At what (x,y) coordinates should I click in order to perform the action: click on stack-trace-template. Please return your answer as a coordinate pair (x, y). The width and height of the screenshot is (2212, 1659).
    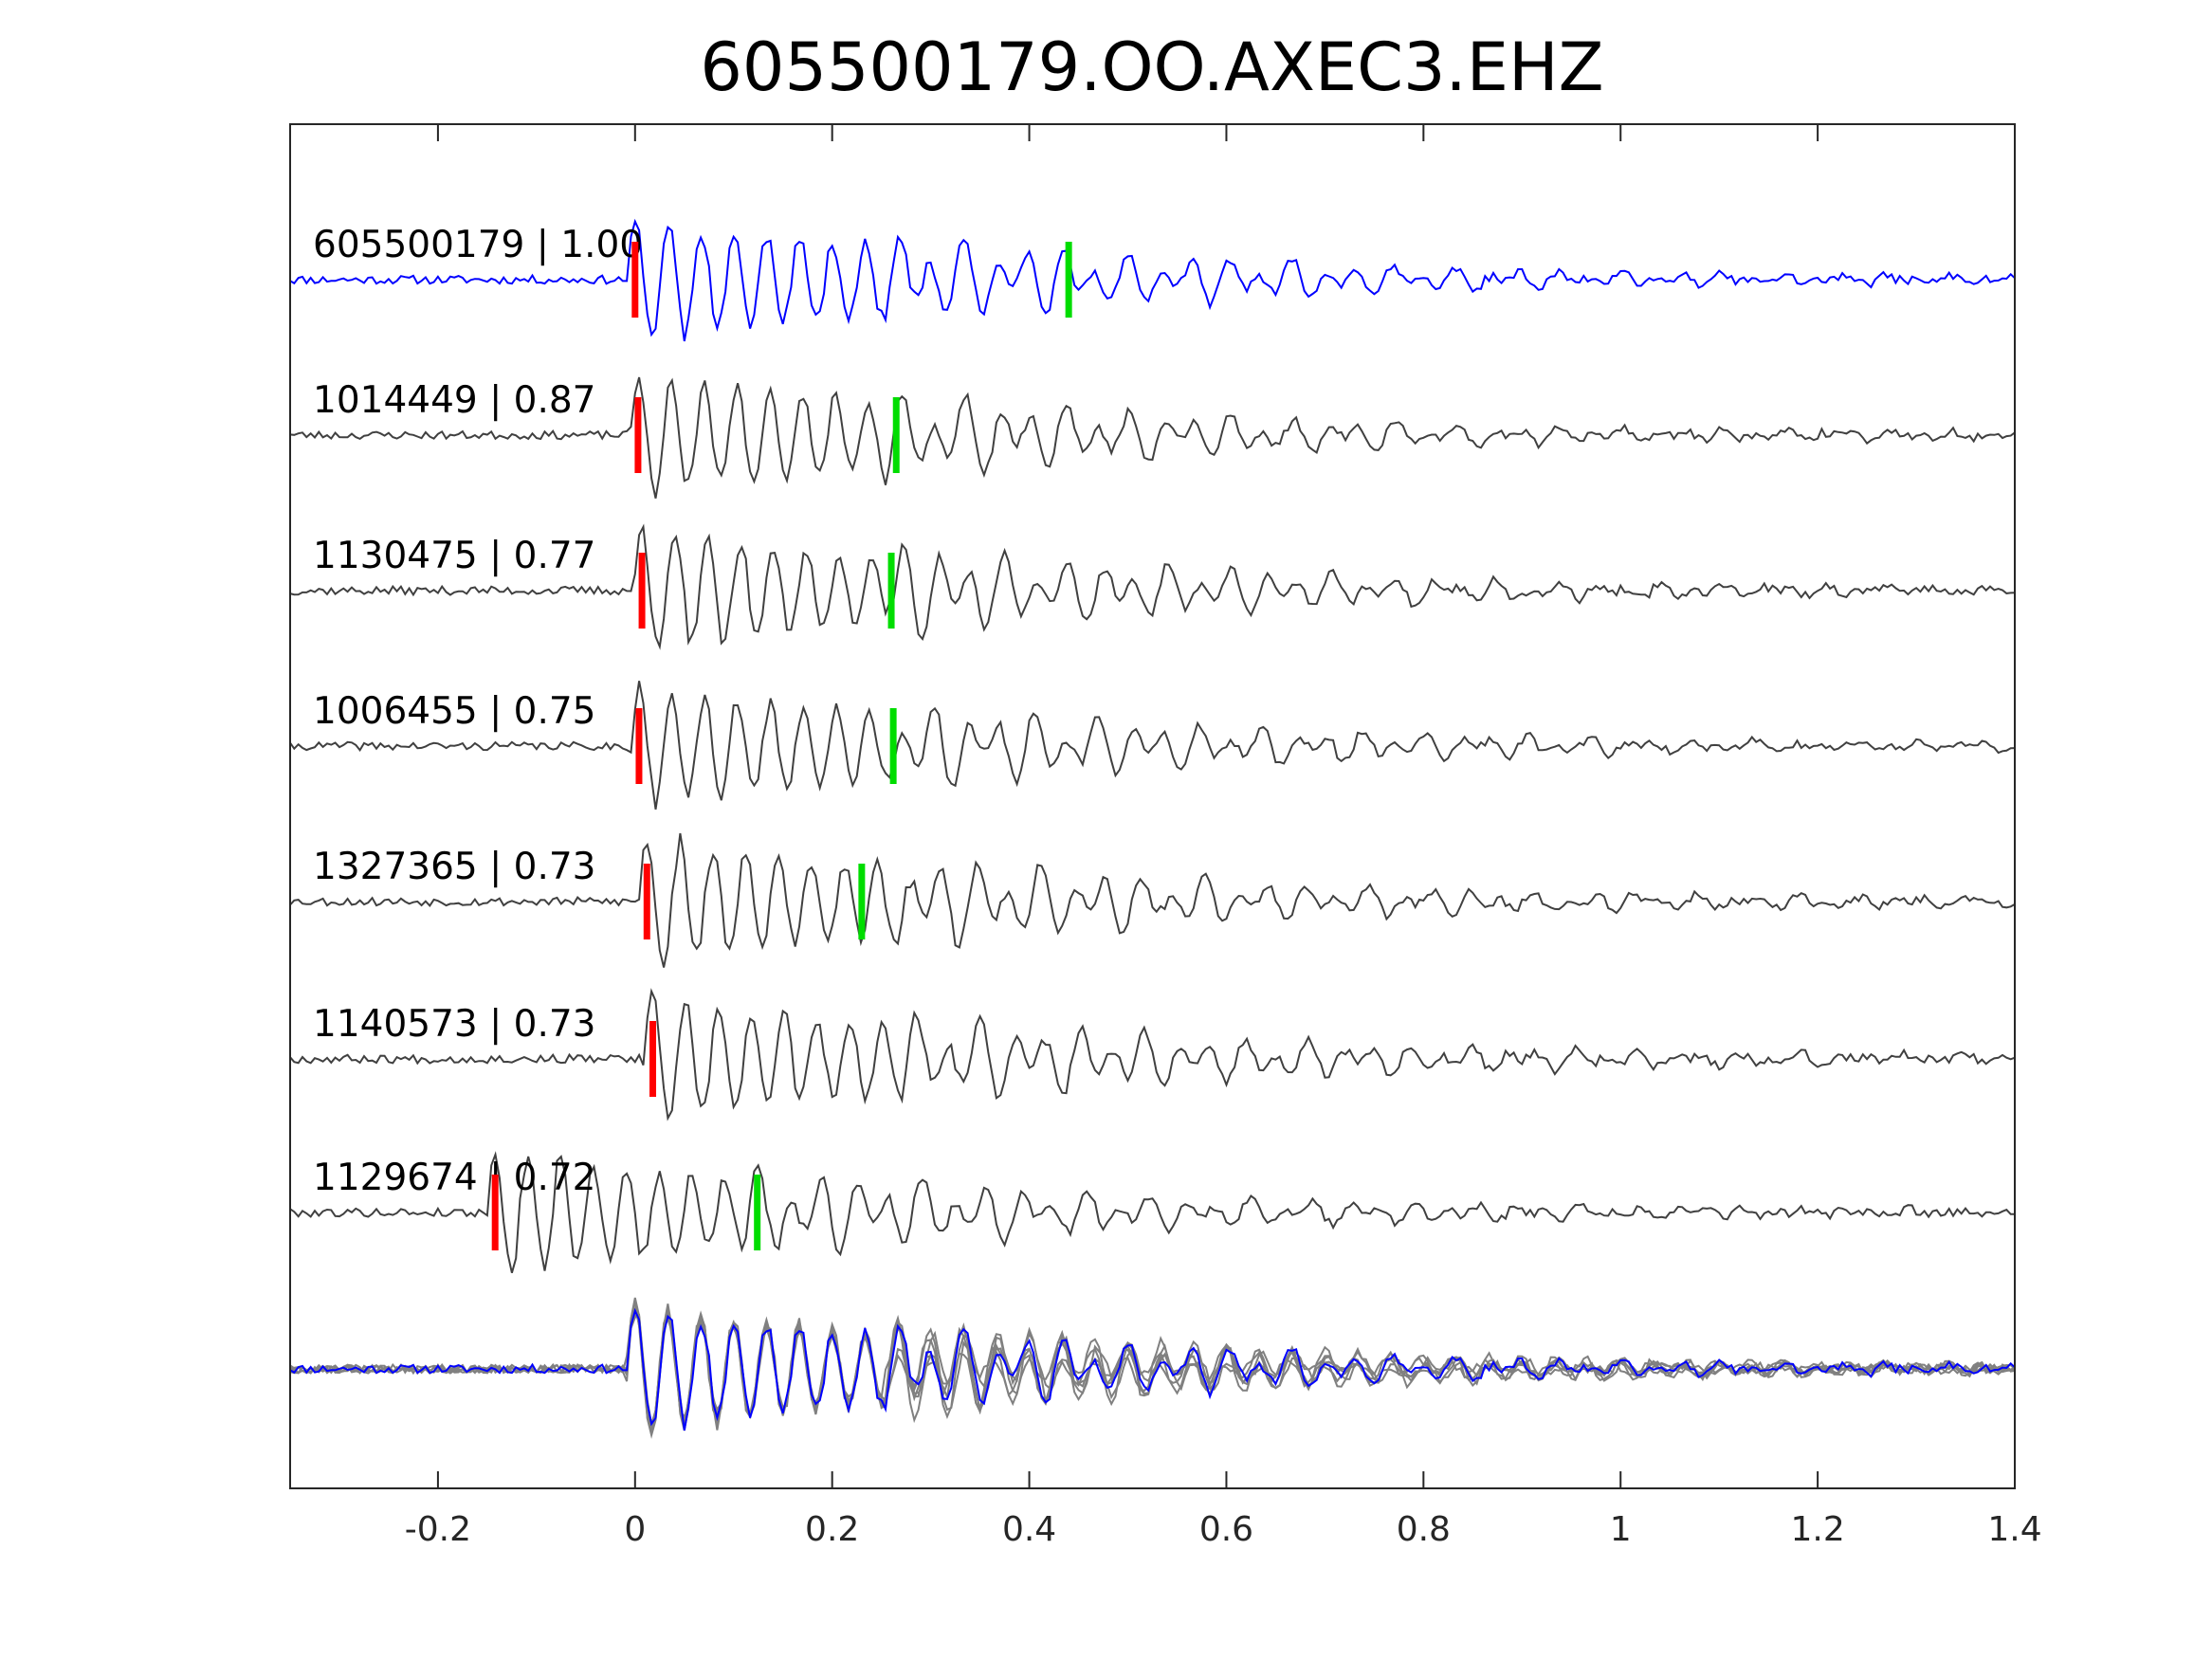
    Looking at the image, I should click on (1152, 1369).